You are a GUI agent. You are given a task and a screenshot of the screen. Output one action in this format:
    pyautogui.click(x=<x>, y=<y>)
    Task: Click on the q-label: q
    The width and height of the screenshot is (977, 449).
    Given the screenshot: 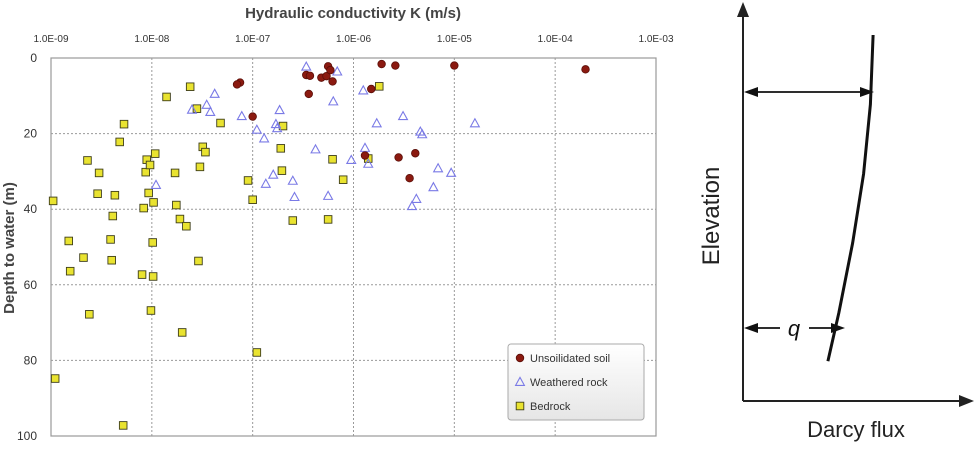 What is the action you would take?
    pyautogui.click(x=794, y=328)
    